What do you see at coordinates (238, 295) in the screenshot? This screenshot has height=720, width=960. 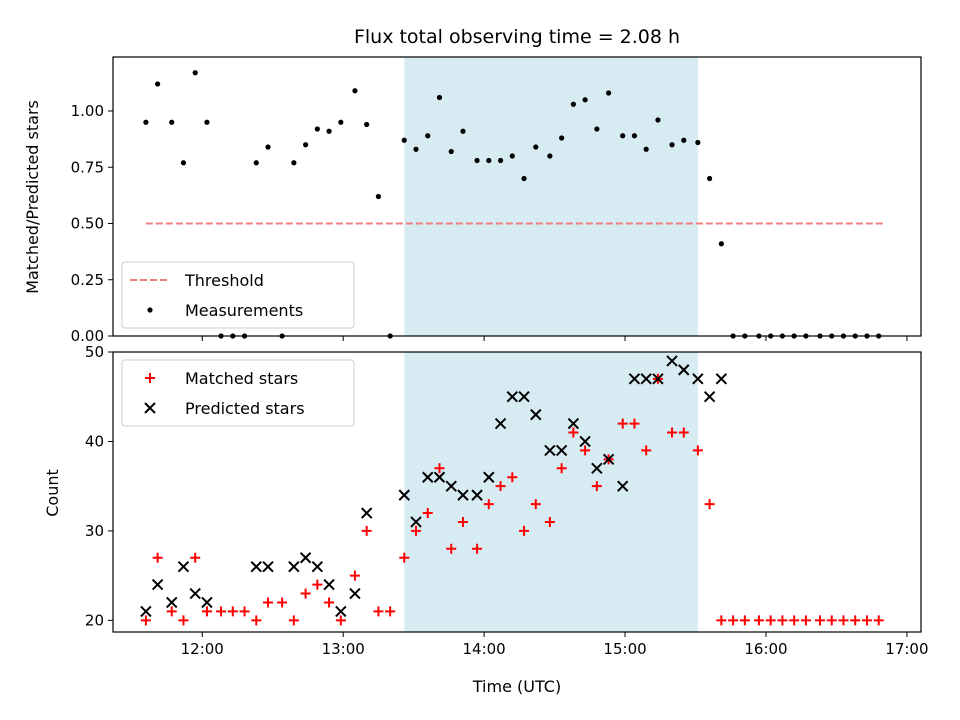 I see `top-legend-box` at bounding box center [238, 295].